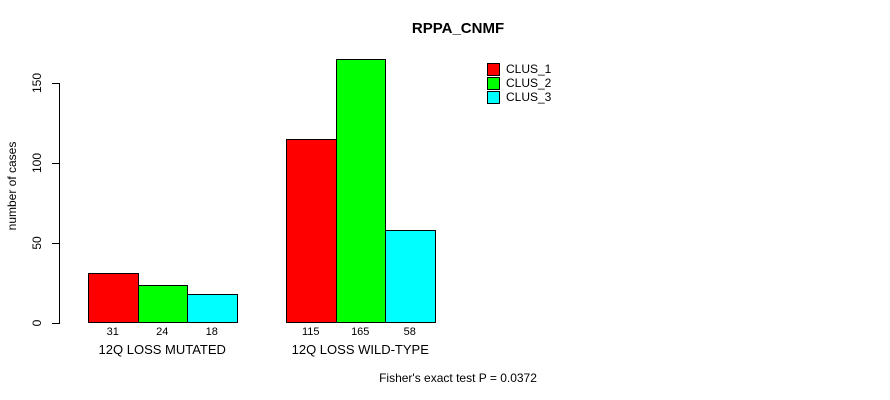 This screenshot has height=400, width=890. Describe the element at coordinates (409, 332) in the screenshot. I see `bar-value-label: 58` at that location.